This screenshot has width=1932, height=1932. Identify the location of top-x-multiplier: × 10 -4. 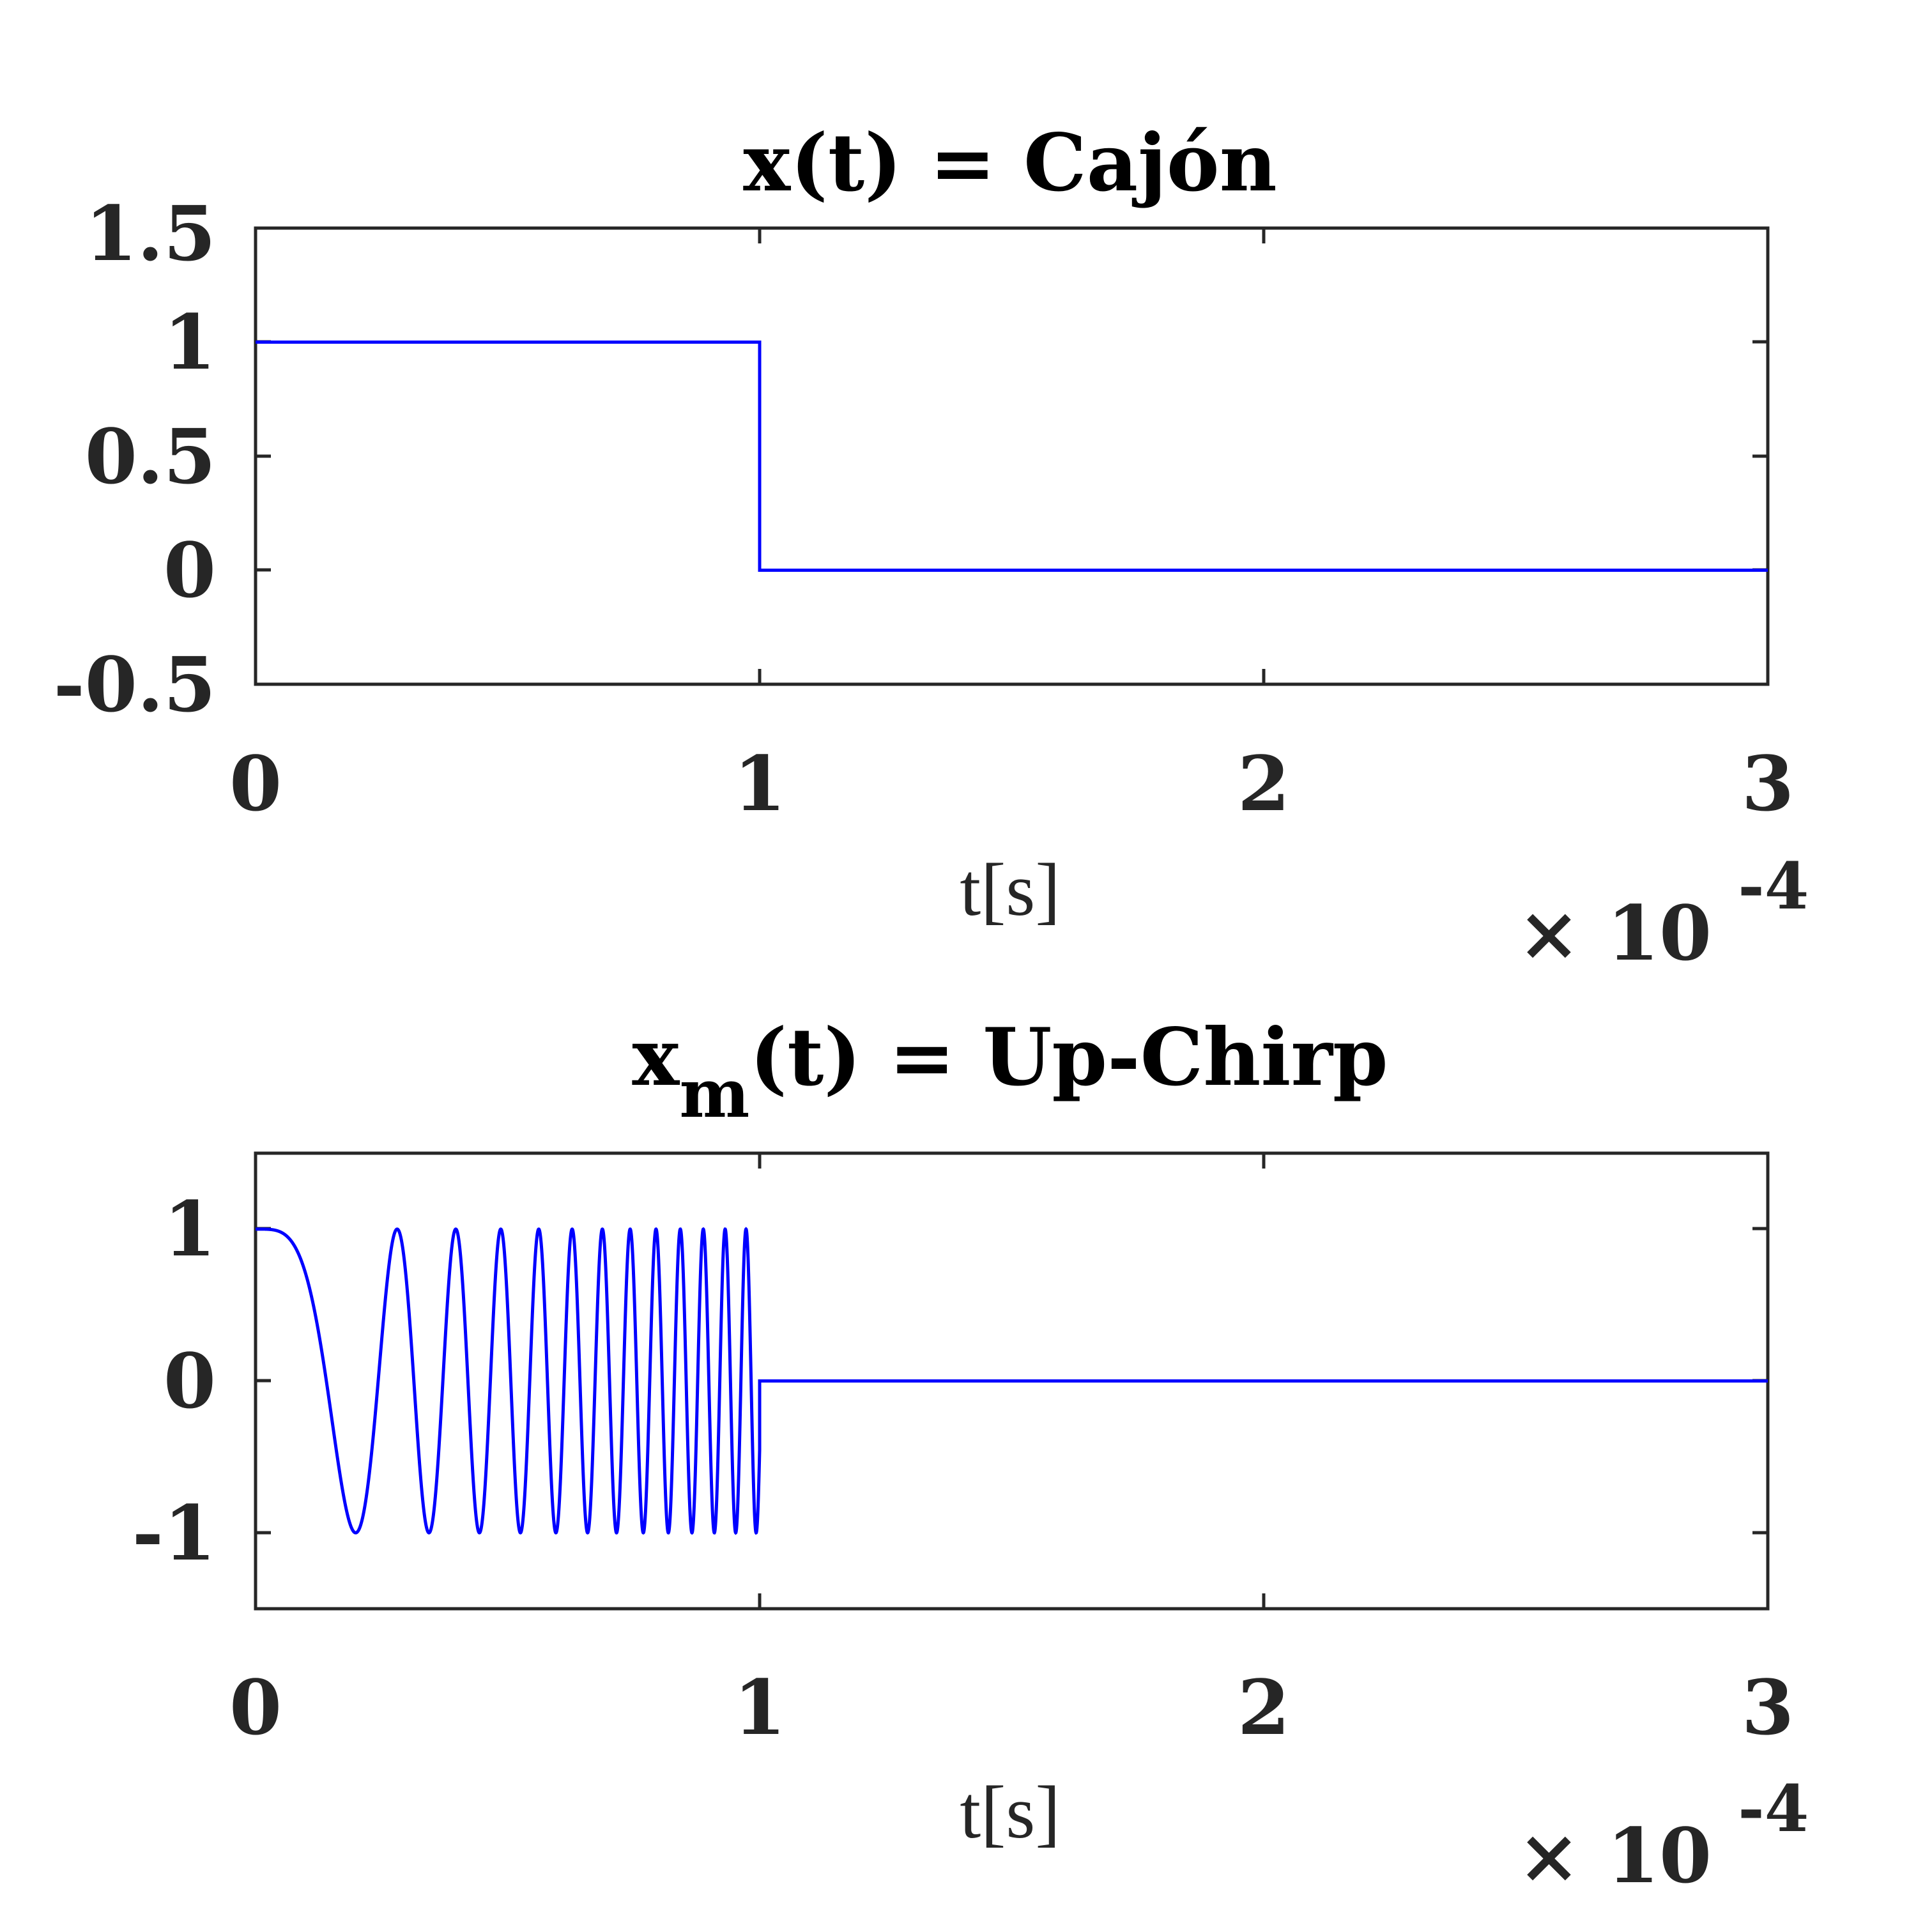
(1663, 912).